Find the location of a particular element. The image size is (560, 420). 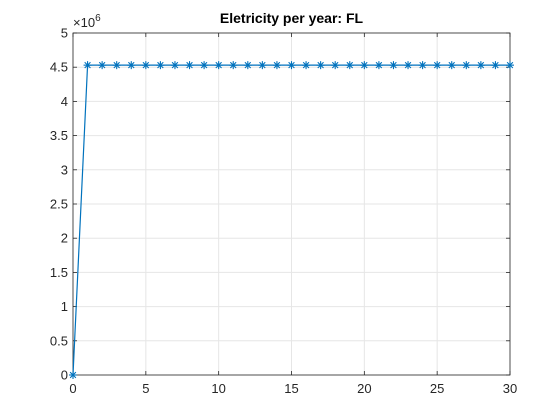

x-tick-label: 30 is located at coordinates (510, 388).